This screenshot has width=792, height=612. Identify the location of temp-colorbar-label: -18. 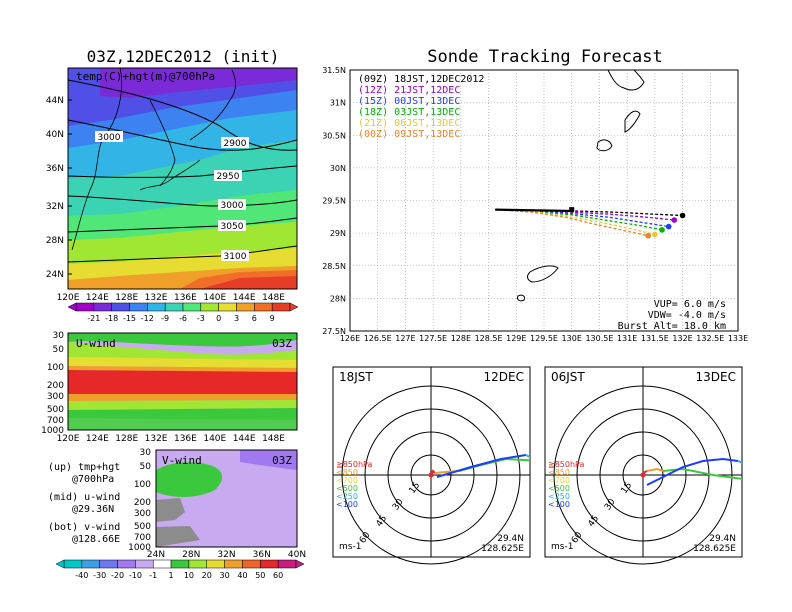
(111, 318).